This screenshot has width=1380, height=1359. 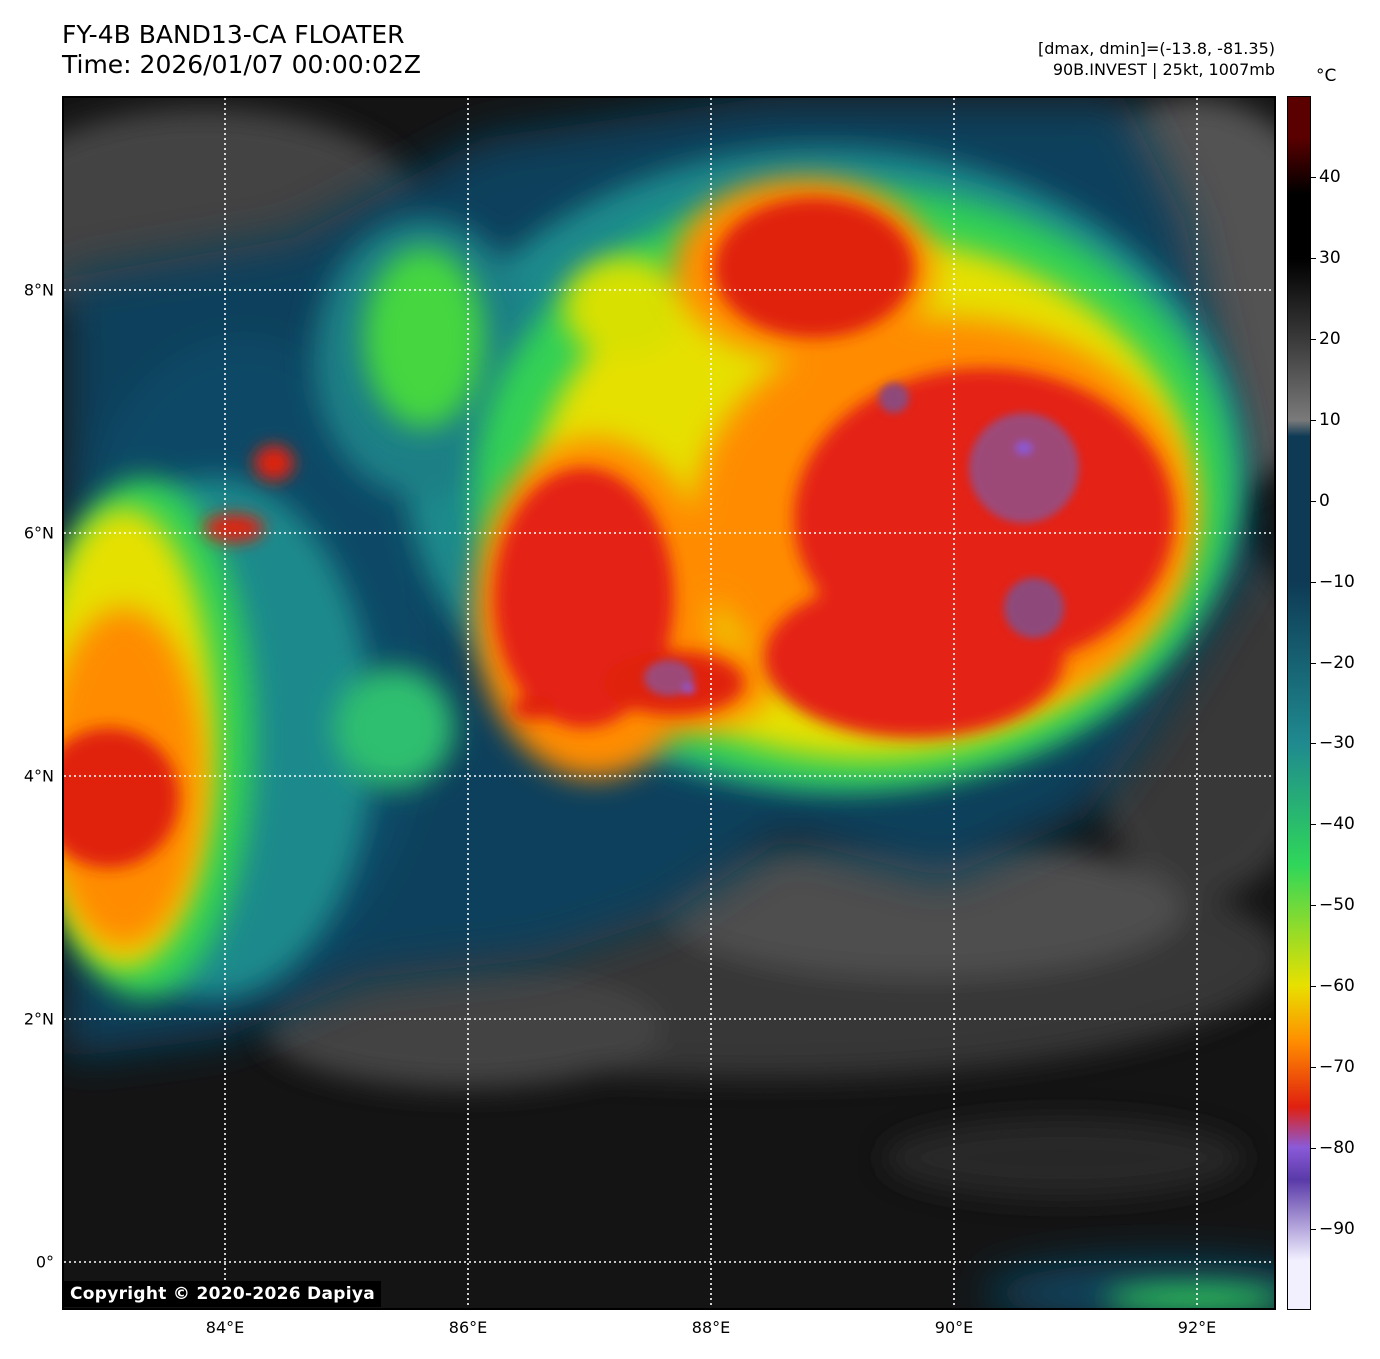 I want to click on colorbar-tick-label: 10, so click(x=1330, y=419).